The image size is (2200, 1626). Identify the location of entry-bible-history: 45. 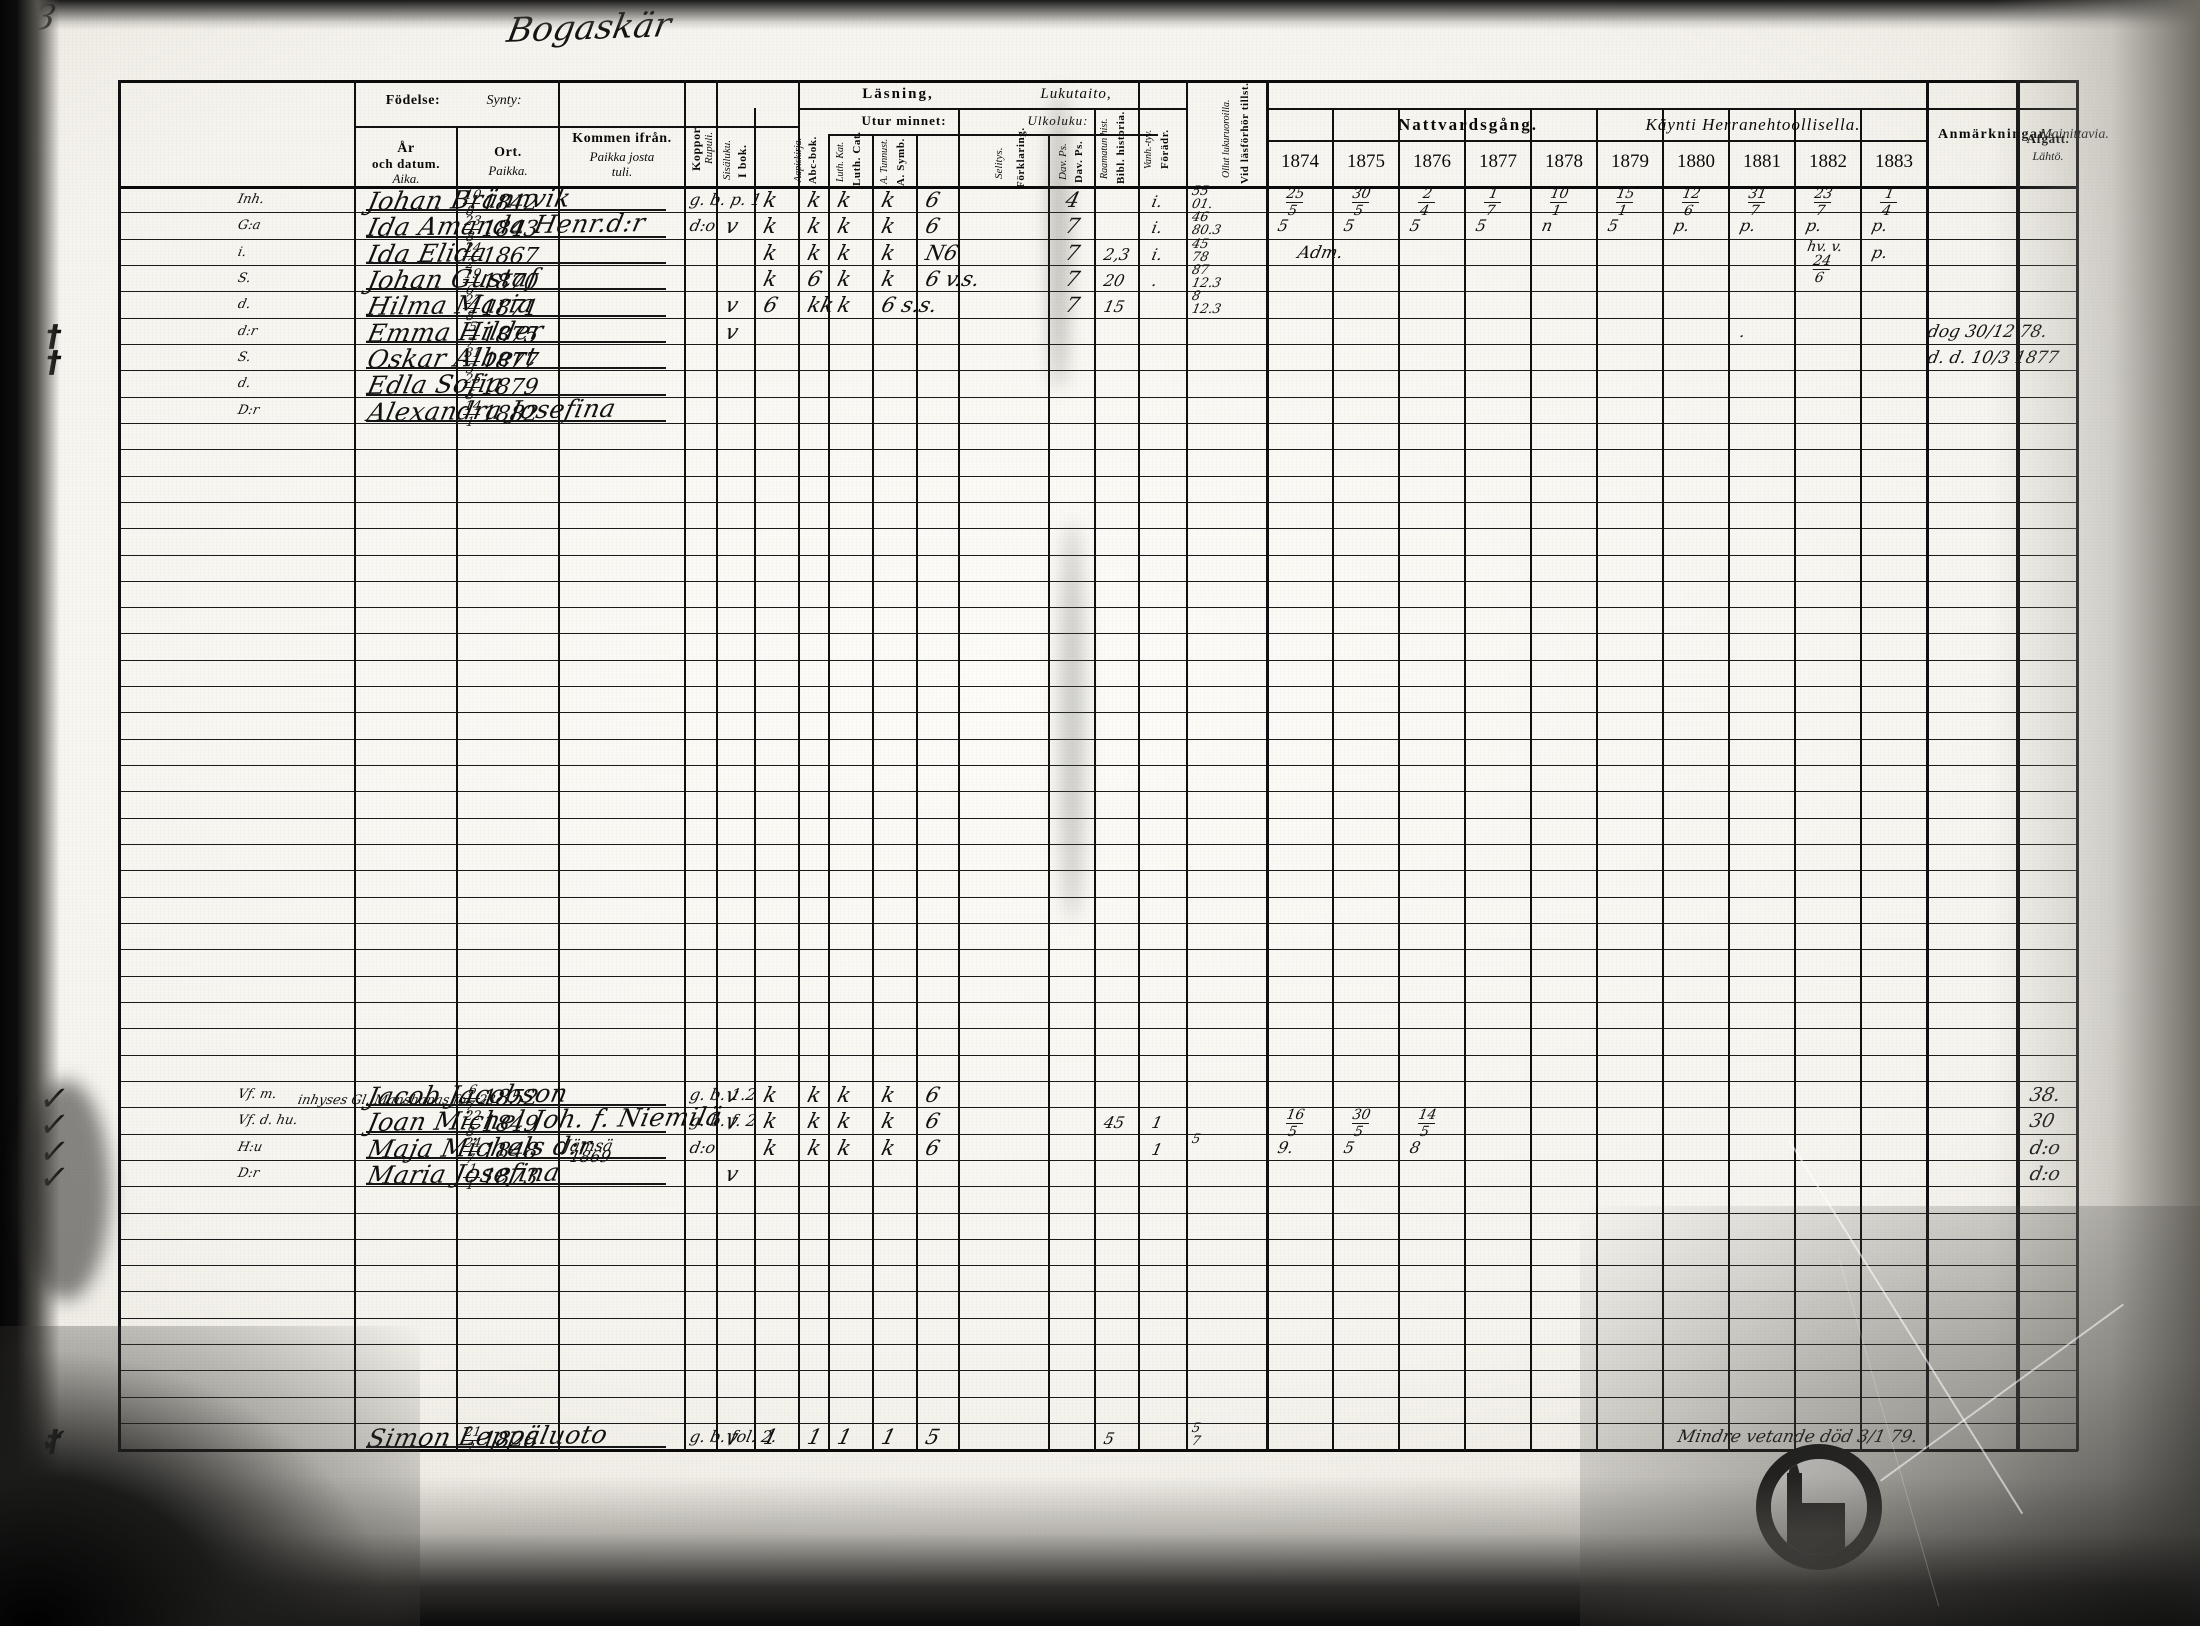
(1114, 1123).